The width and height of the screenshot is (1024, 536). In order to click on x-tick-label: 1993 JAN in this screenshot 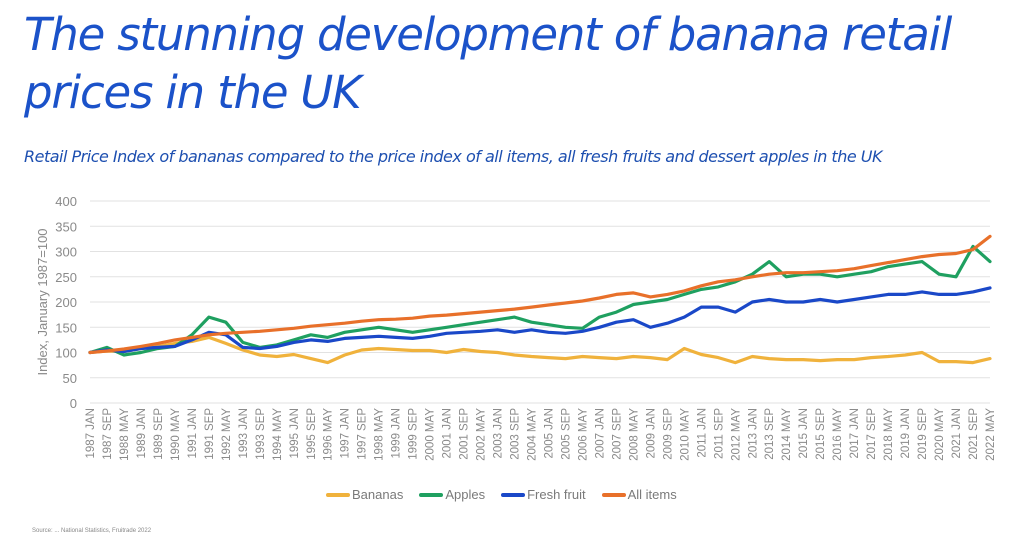, I will do `click(244, 433)`.